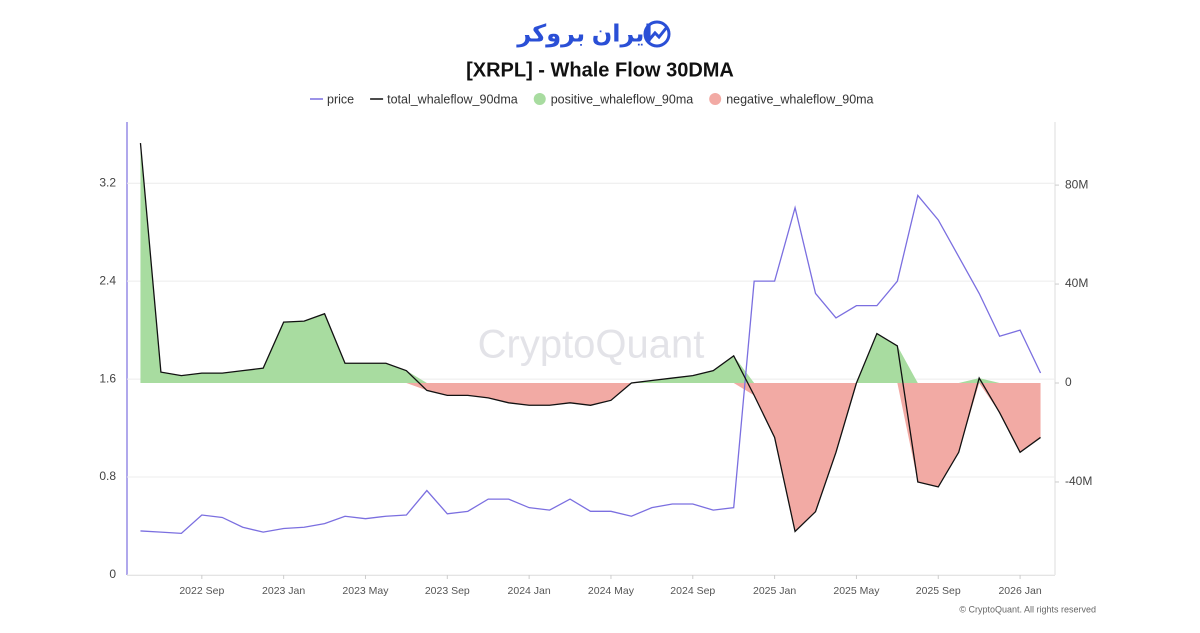 This screenshot has width=1200, height=633. What do you see at coordinates (600, 70) in the screenshot?
I see `chart-title: [XRPL] - Whale Flow 30DMA` at bounding box center [600, 70].